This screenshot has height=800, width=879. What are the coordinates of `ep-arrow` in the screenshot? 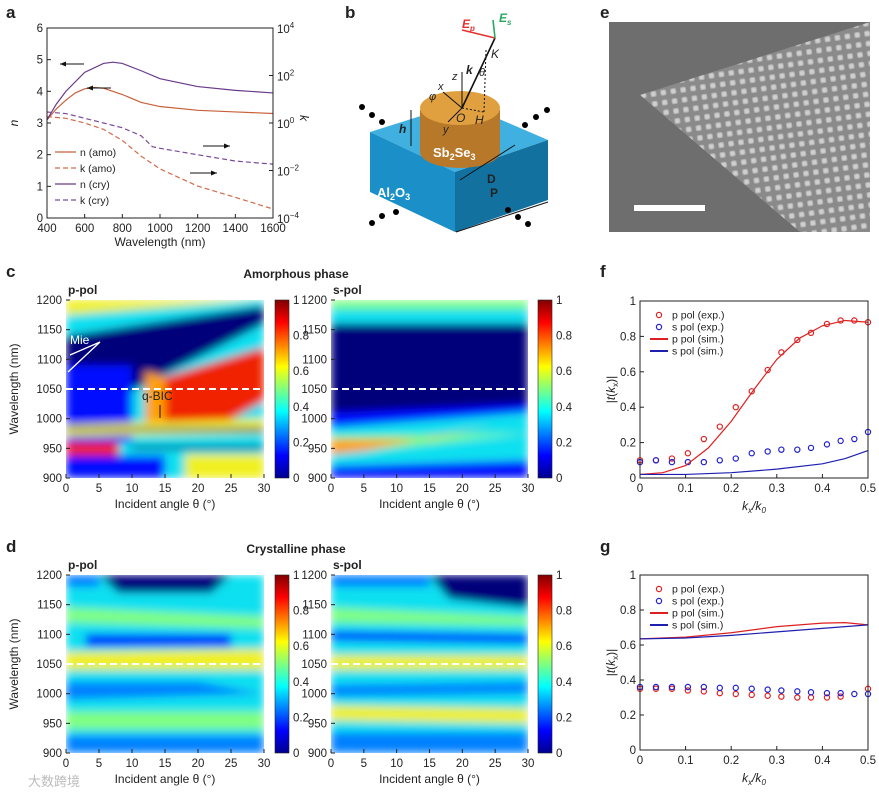 It's located at (478, 34).